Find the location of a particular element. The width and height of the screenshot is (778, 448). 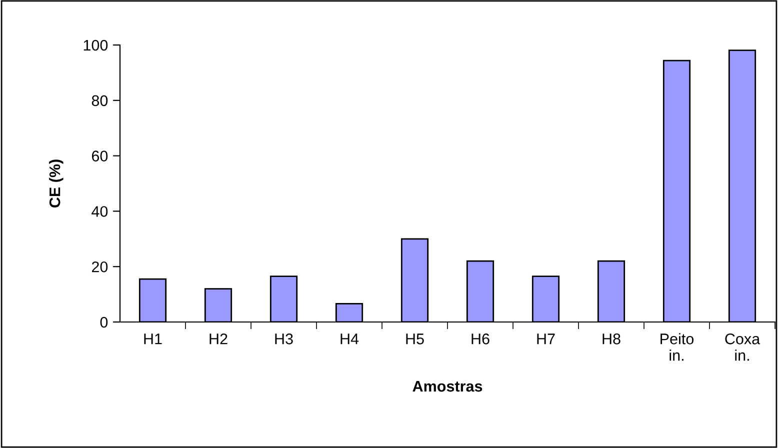

x-tick-label: Coxa in. is located at coordinates (742, 347).